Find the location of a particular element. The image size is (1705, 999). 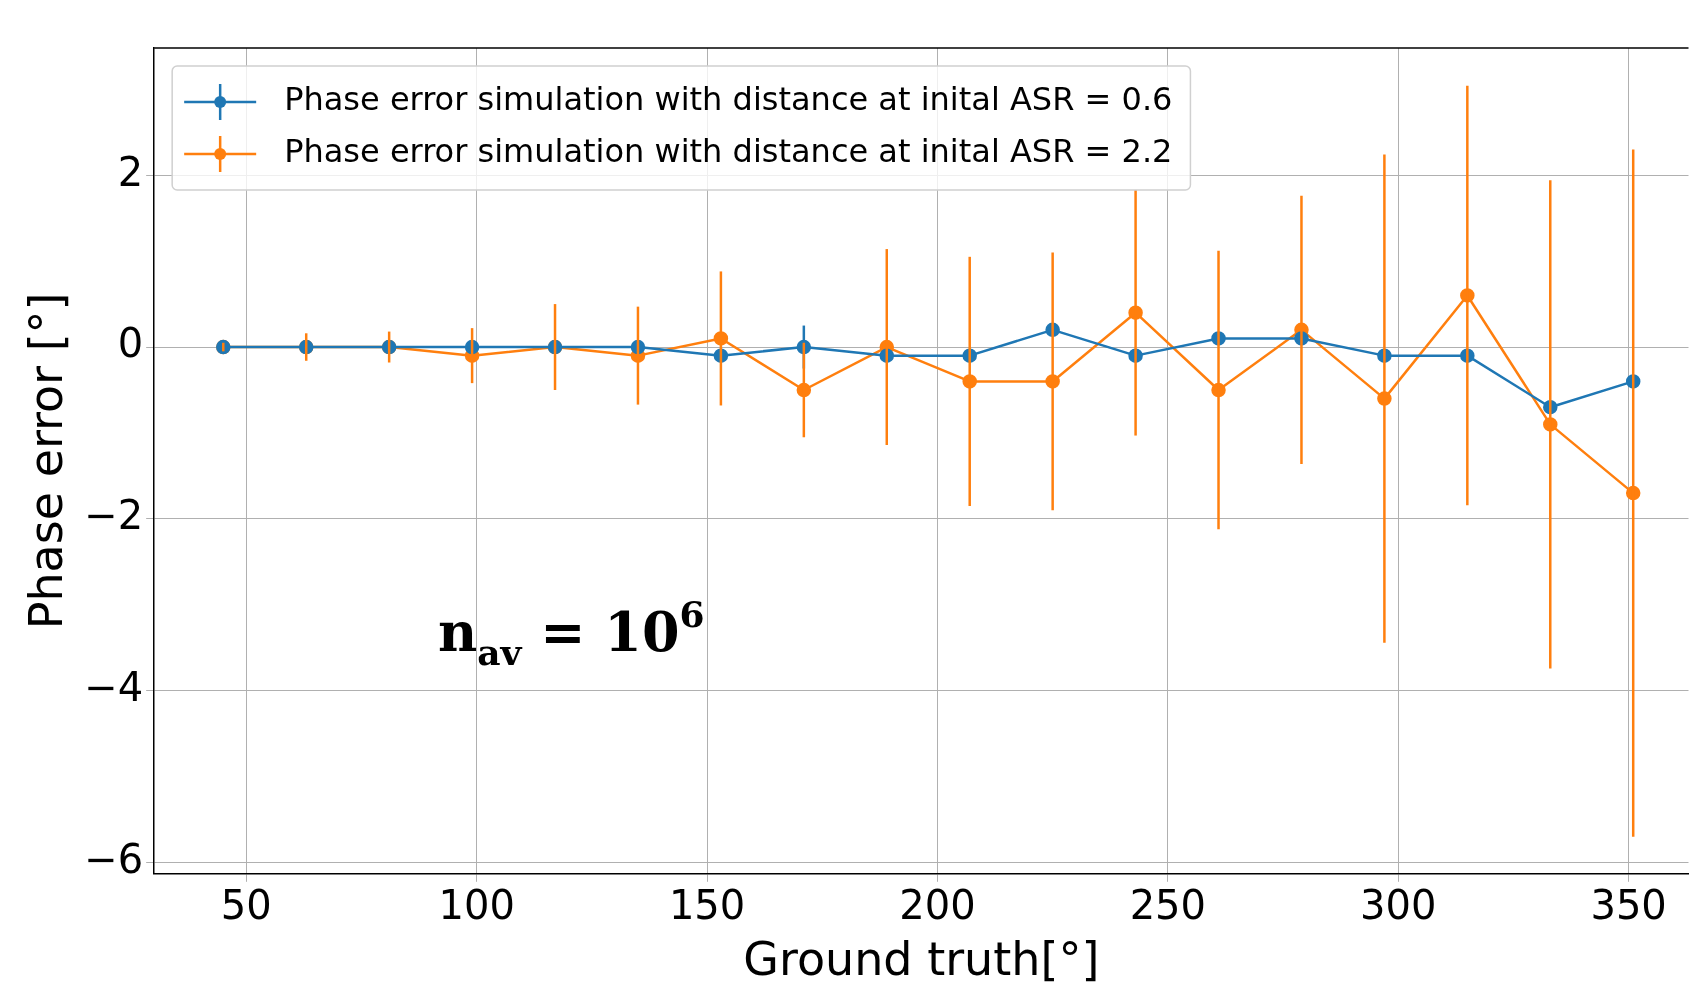

y-tick-label: 2 is located at coordinates (130, 171).